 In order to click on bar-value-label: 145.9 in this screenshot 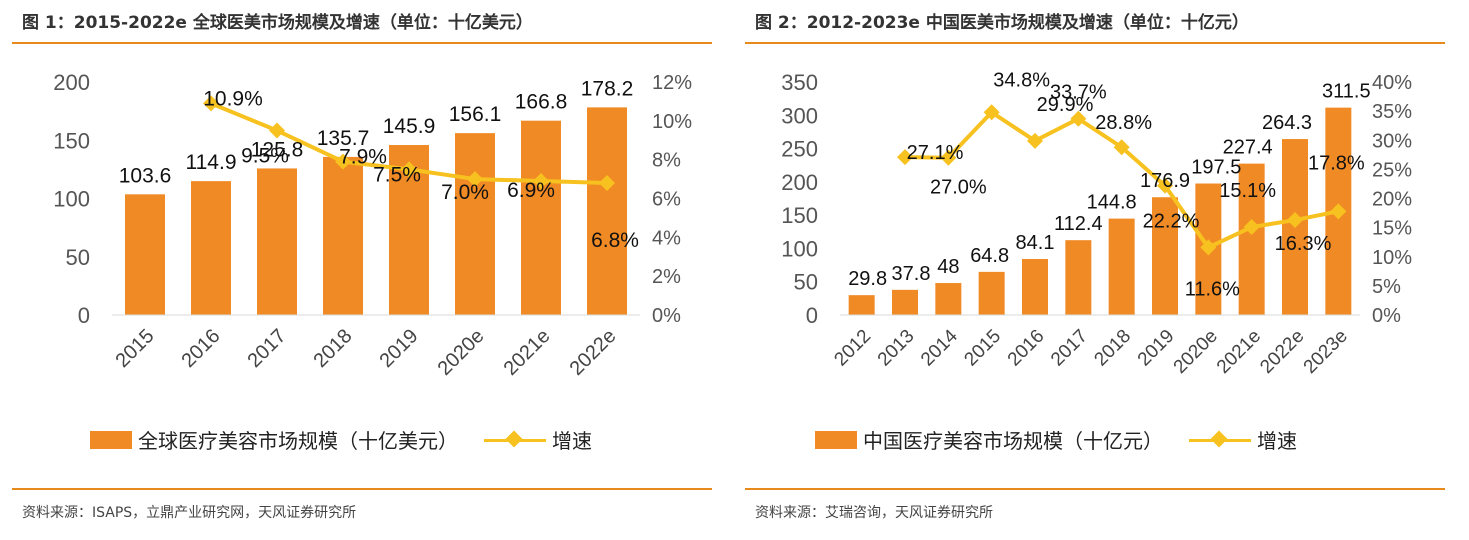, I will do `click(409, 126)`.